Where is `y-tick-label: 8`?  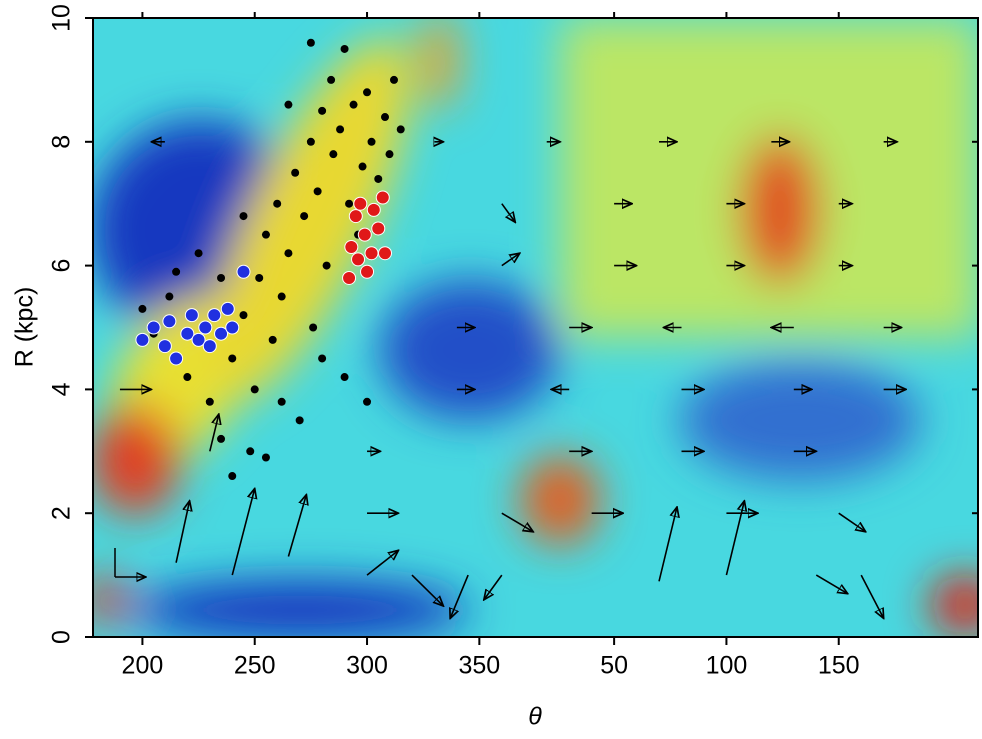
y-tick-label: 8 is located at coordinates (62, 142).